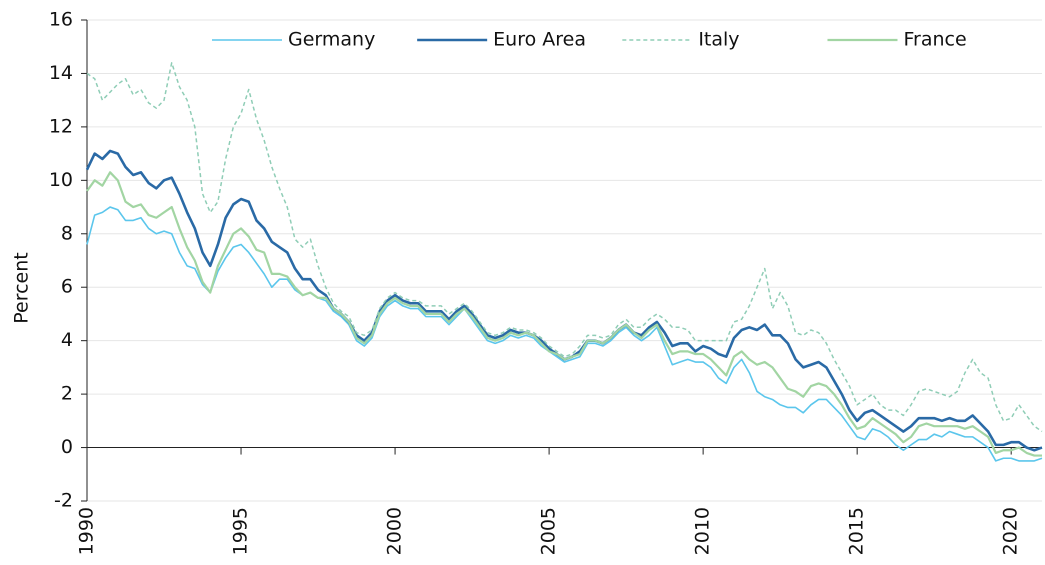 Image resolution: width=1045 pixels, height=565 pixels. I want to click on y-tick-label: 14, so click(61, 73).